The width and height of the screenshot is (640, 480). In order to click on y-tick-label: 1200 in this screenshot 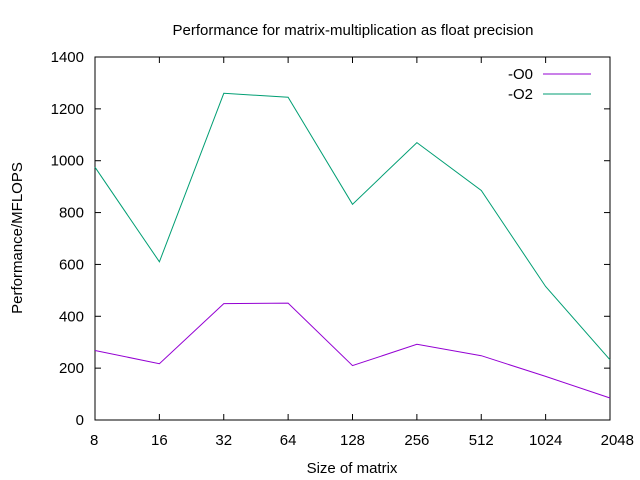, I will do `click(67, 109)`.